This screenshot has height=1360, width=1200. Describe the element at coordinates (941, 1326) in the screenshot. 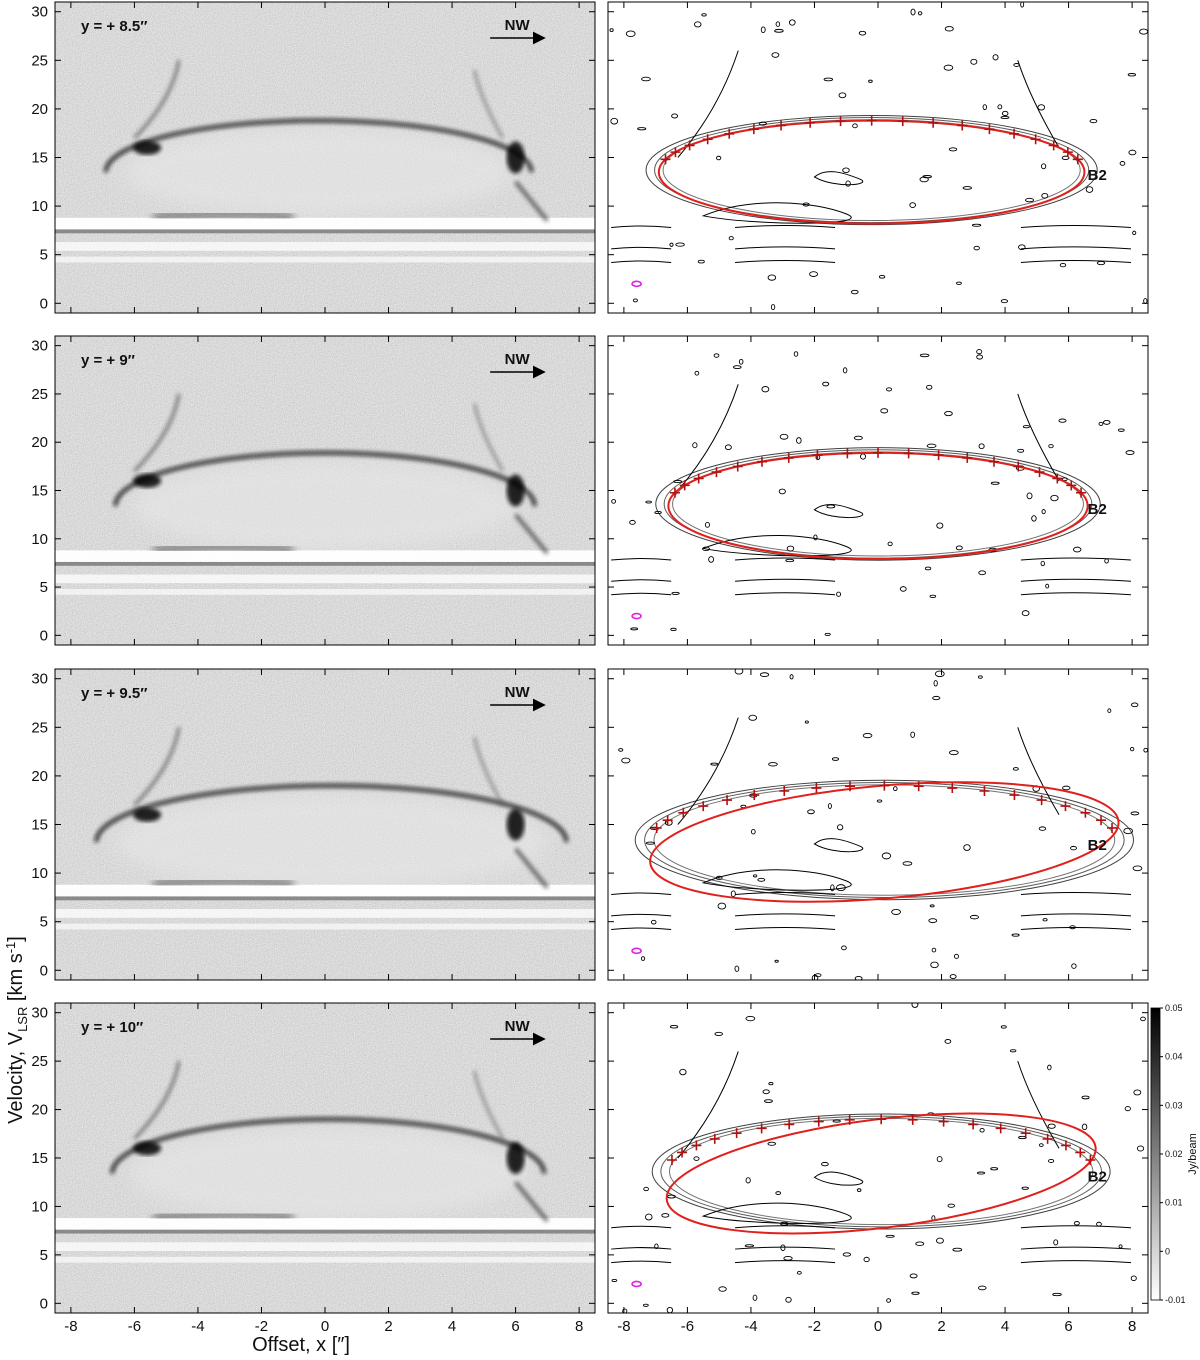

I see `x-tick-label: 2` at that location.